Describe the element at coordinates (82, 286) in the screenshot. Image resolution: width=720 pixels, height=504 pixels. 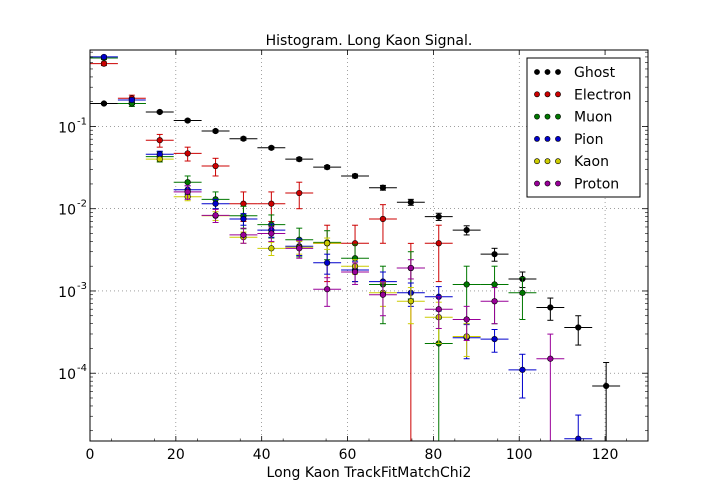
I see `y-tick-exponent: -3` at that location.